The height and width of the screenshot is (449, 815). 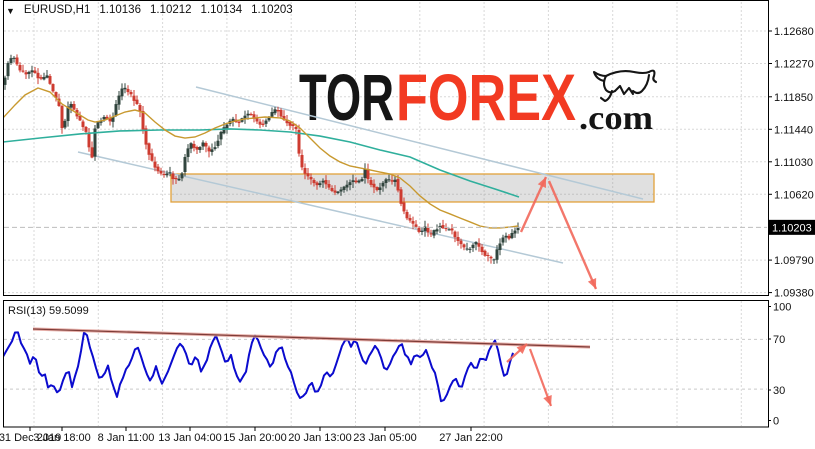 I want to click on time-axis-label: 23 Jan 05:00, so click(x=385, y=438).